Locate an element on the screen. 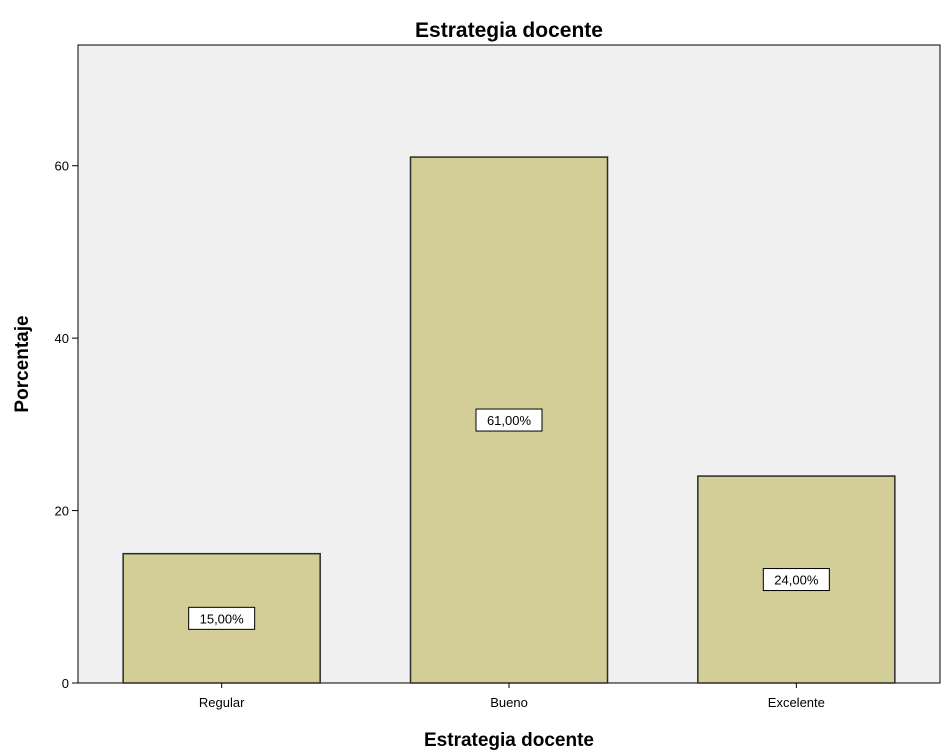 This screenshot has height=753, width=941. data-label: 15,00% is located at coordinates (222, 618).